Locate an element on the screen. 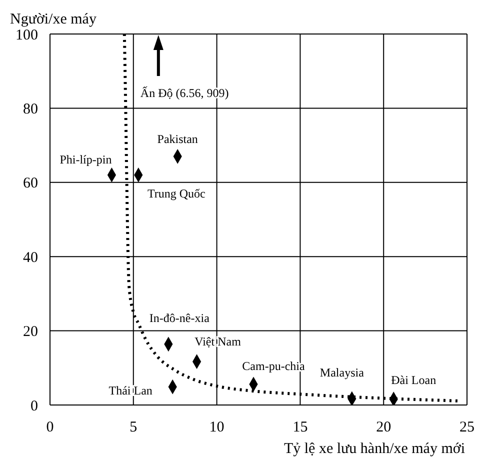  annotation: Đài Loan is located at coordinates (413, 379).